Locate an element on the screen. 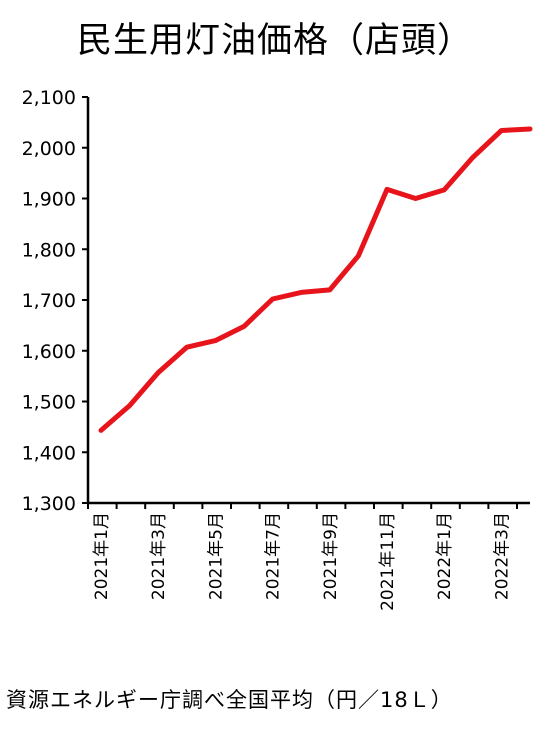 The height and width of the screenshot is (729, 550). x-tick-label: 2022年3月 is located at coordinates (502, 556).